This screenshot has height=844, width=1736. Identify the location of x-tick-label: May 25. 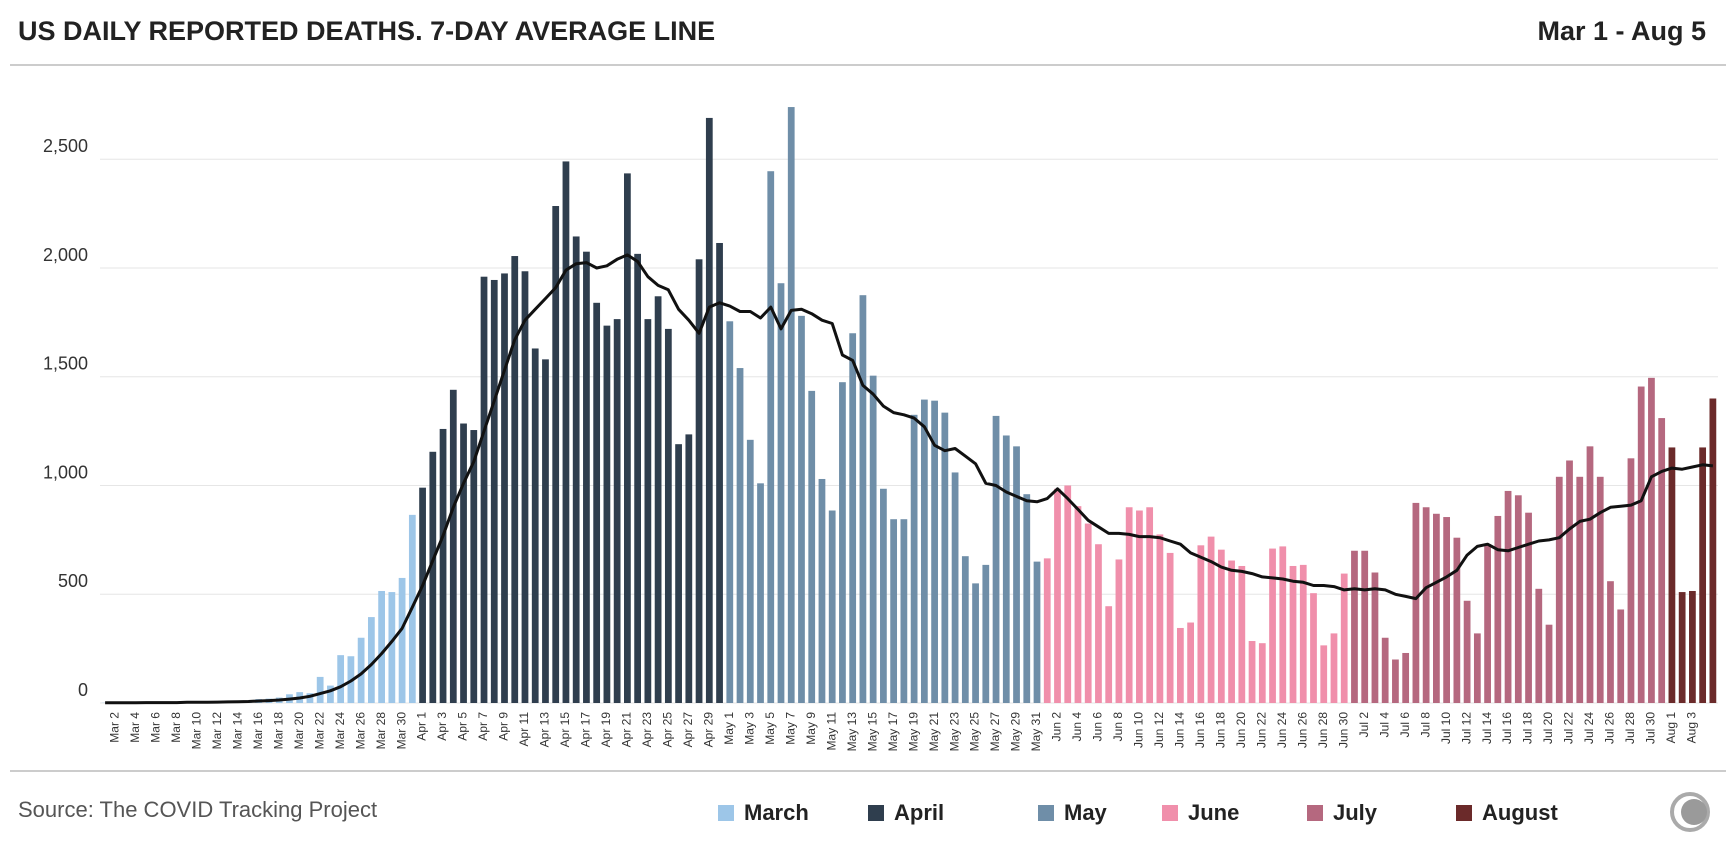
(975, 732).